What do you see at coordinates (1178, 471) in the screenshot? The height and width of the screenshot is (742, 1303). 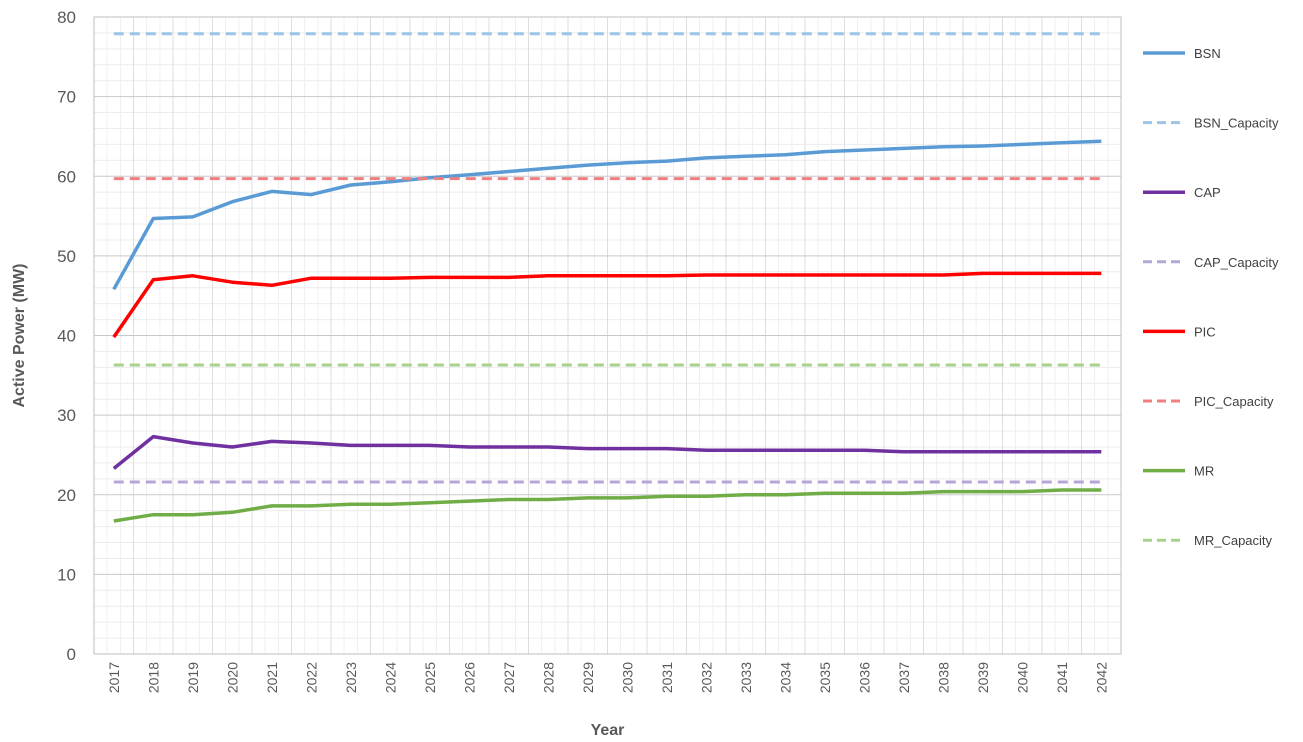 I see `legend-item-mr: MR` at bounding box center [1178, 471].